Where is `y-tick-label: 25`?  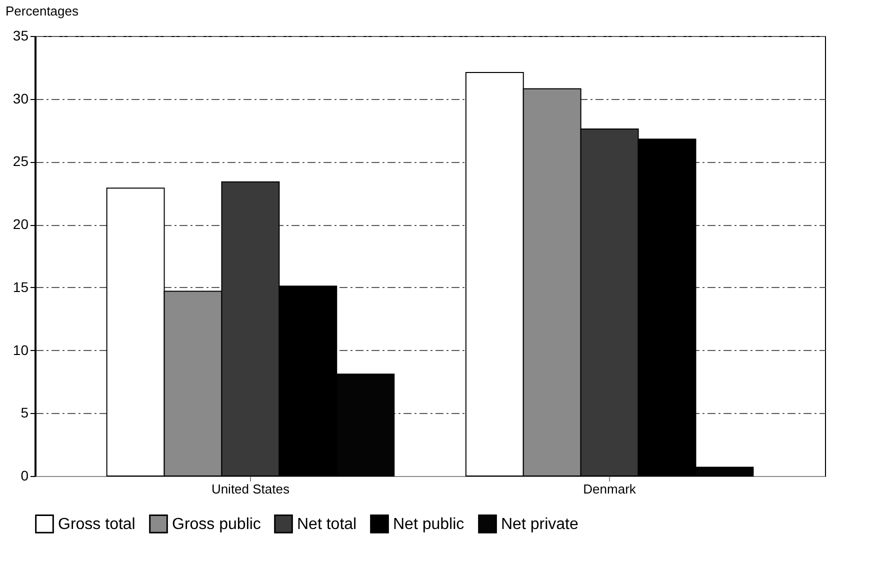
y-tick-label: 25 is located at coordinates (20, 161).